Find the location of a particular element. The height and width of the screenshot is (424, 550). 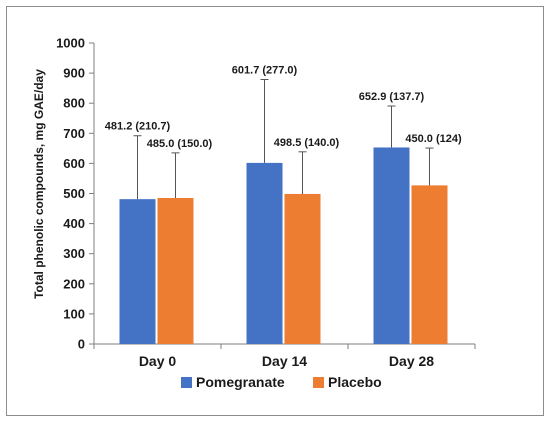

y-tick-label: 300 is located at coordinates (74, 253).